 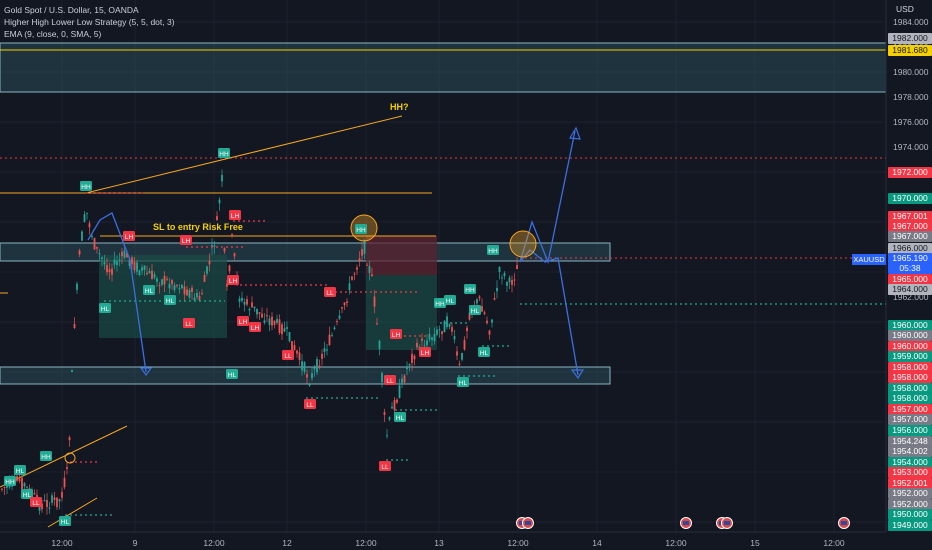 I want to click on blue-projection-bullish, so click(x=547, y=197).